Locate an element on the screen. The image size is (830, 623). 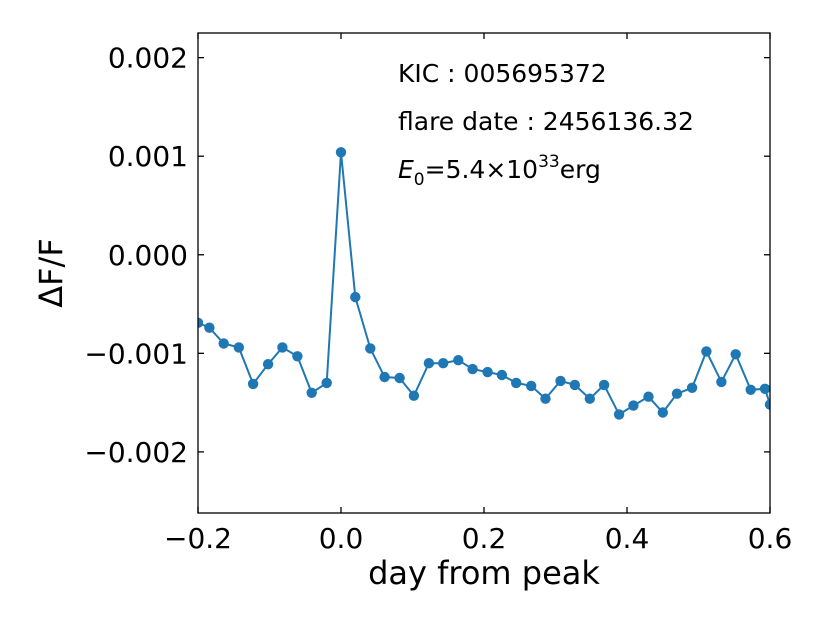
x-tick-label: −0.2 is located at coordinates (198, 538).